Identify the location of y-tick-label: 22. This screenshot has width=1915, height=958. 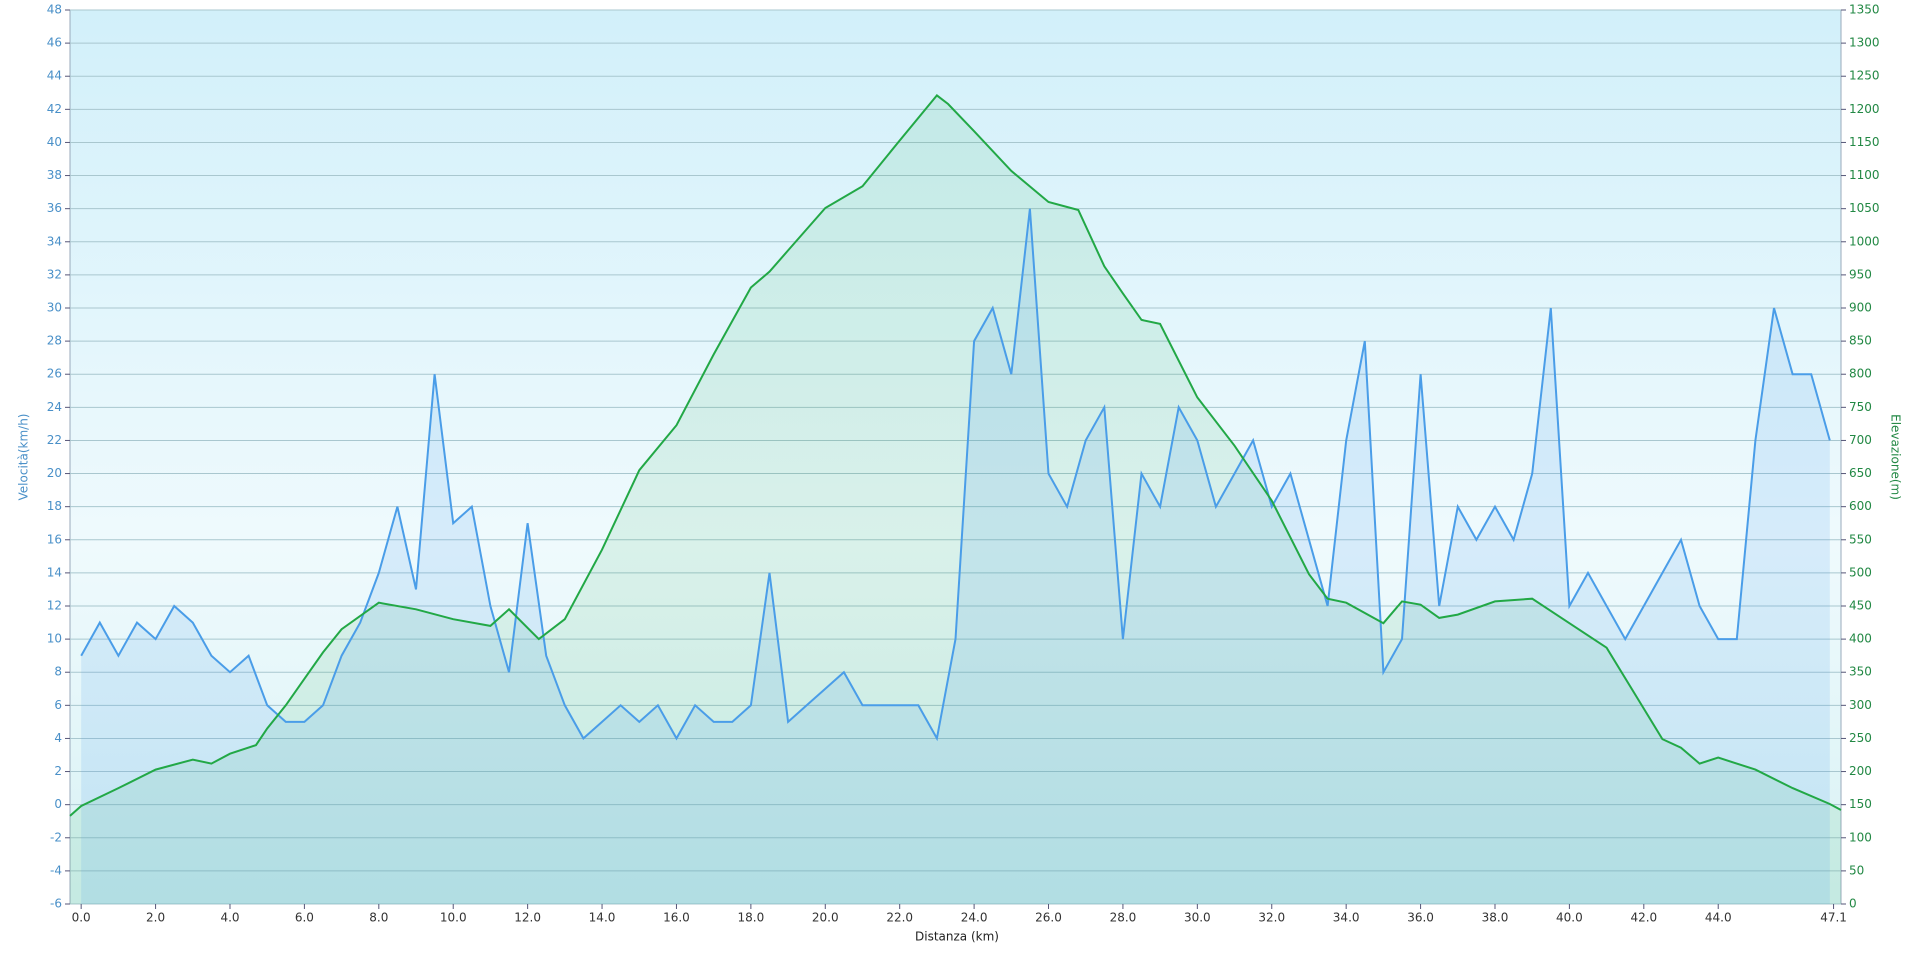
(54, 440).